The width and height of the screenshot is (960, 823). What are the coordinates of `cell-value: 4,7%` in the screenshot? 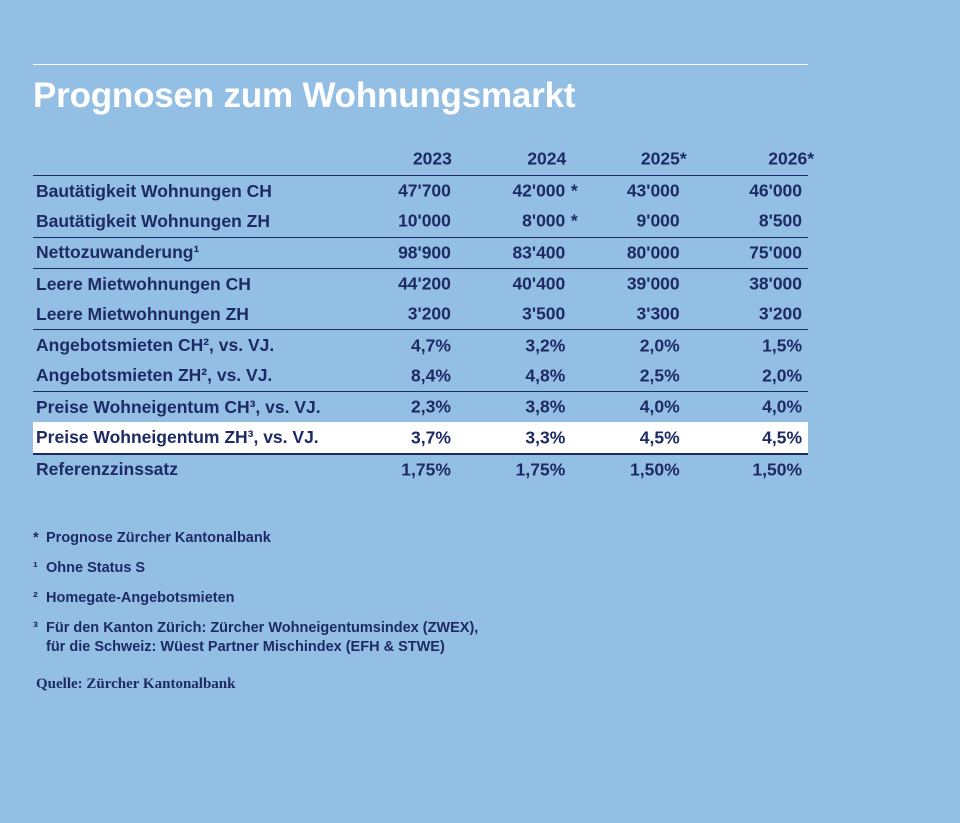 It's located at (431, 345).